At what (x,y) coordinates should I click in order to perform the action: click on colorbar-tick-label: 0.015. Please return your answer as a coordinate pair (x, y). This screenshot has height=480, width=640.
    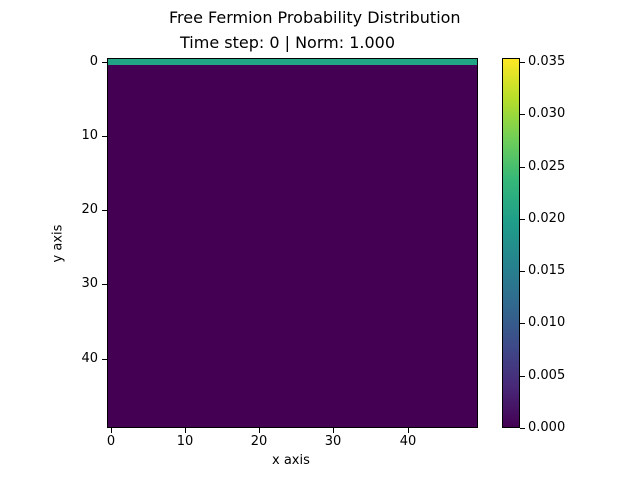
    Looking at the image, I should click on (547, 270).